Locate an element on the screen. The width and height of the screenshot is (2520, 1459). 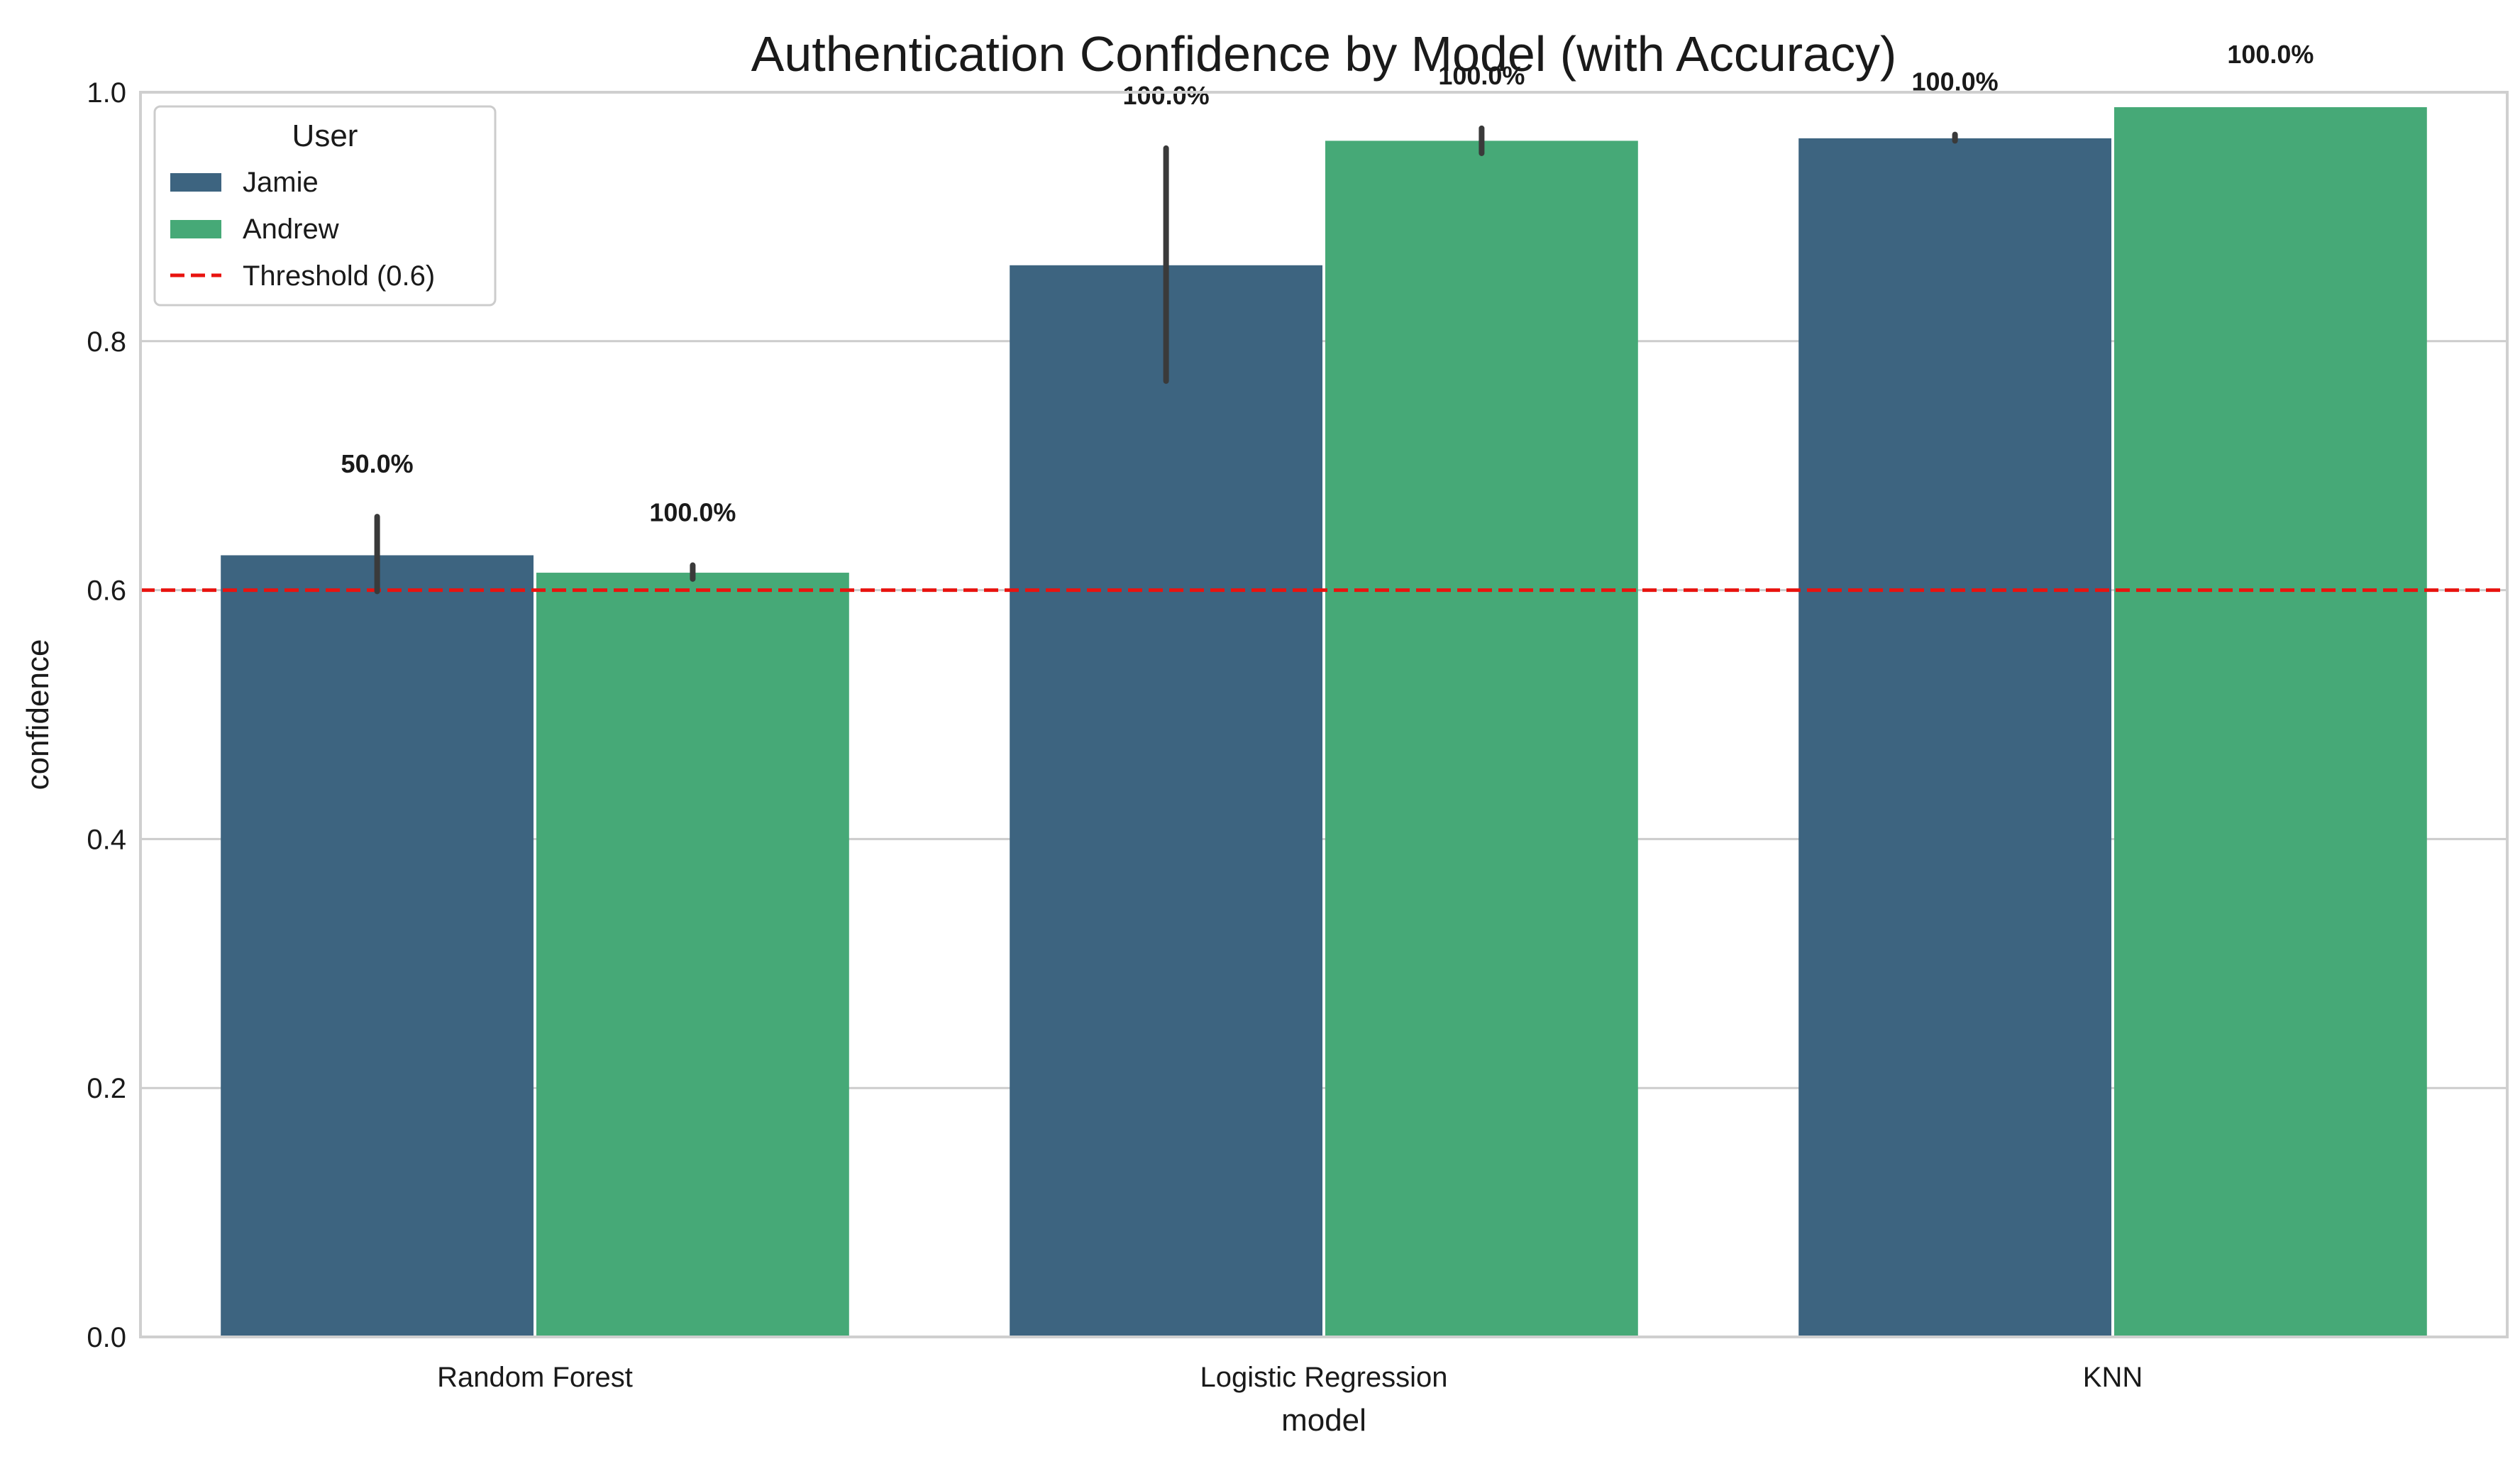
x-tick-label: Random Forest is located at coordinates (535, 1377).